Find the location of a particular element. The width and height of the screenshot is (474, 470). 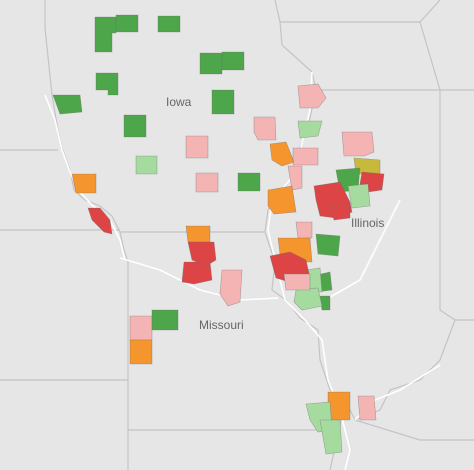

south-borders is located at coordinates (301, 430).